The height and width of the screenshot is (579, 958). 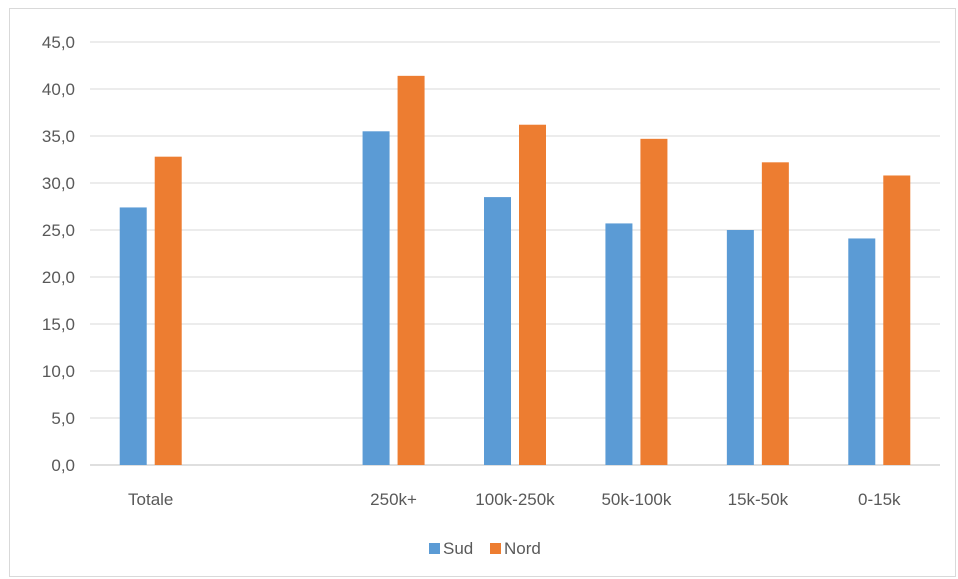 I want to click on x-tick-label: 100k-250k, so click(x=515, y=499).